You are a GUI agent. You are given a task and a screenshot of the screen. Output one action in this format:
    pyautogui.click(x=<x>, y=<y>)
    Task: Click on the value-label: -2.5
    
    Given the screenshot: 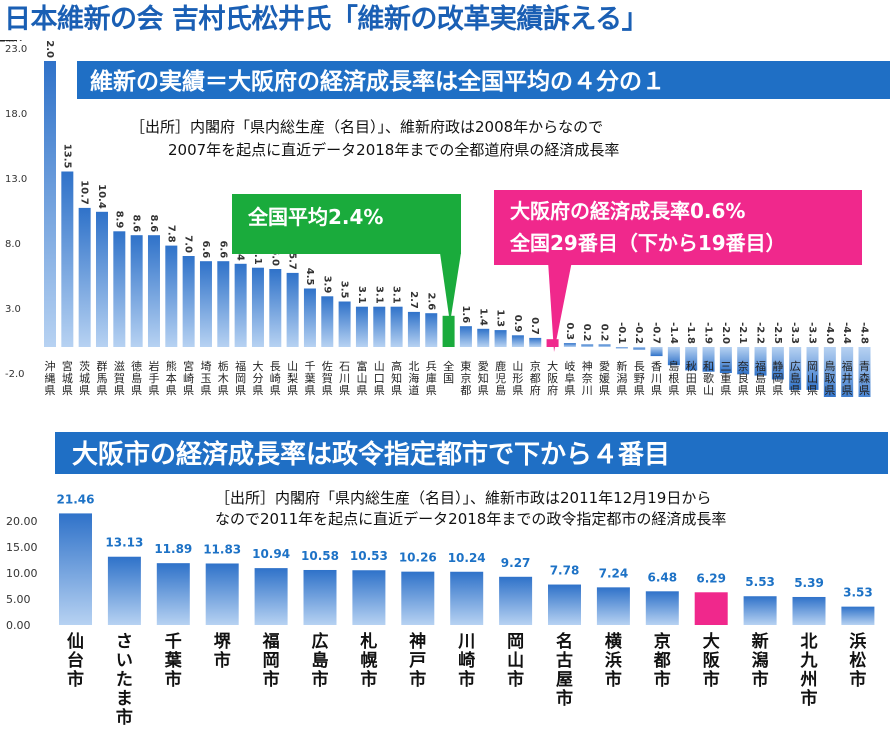 What is the action you would take?
    pyautogui.click(x=777, y=333)
    